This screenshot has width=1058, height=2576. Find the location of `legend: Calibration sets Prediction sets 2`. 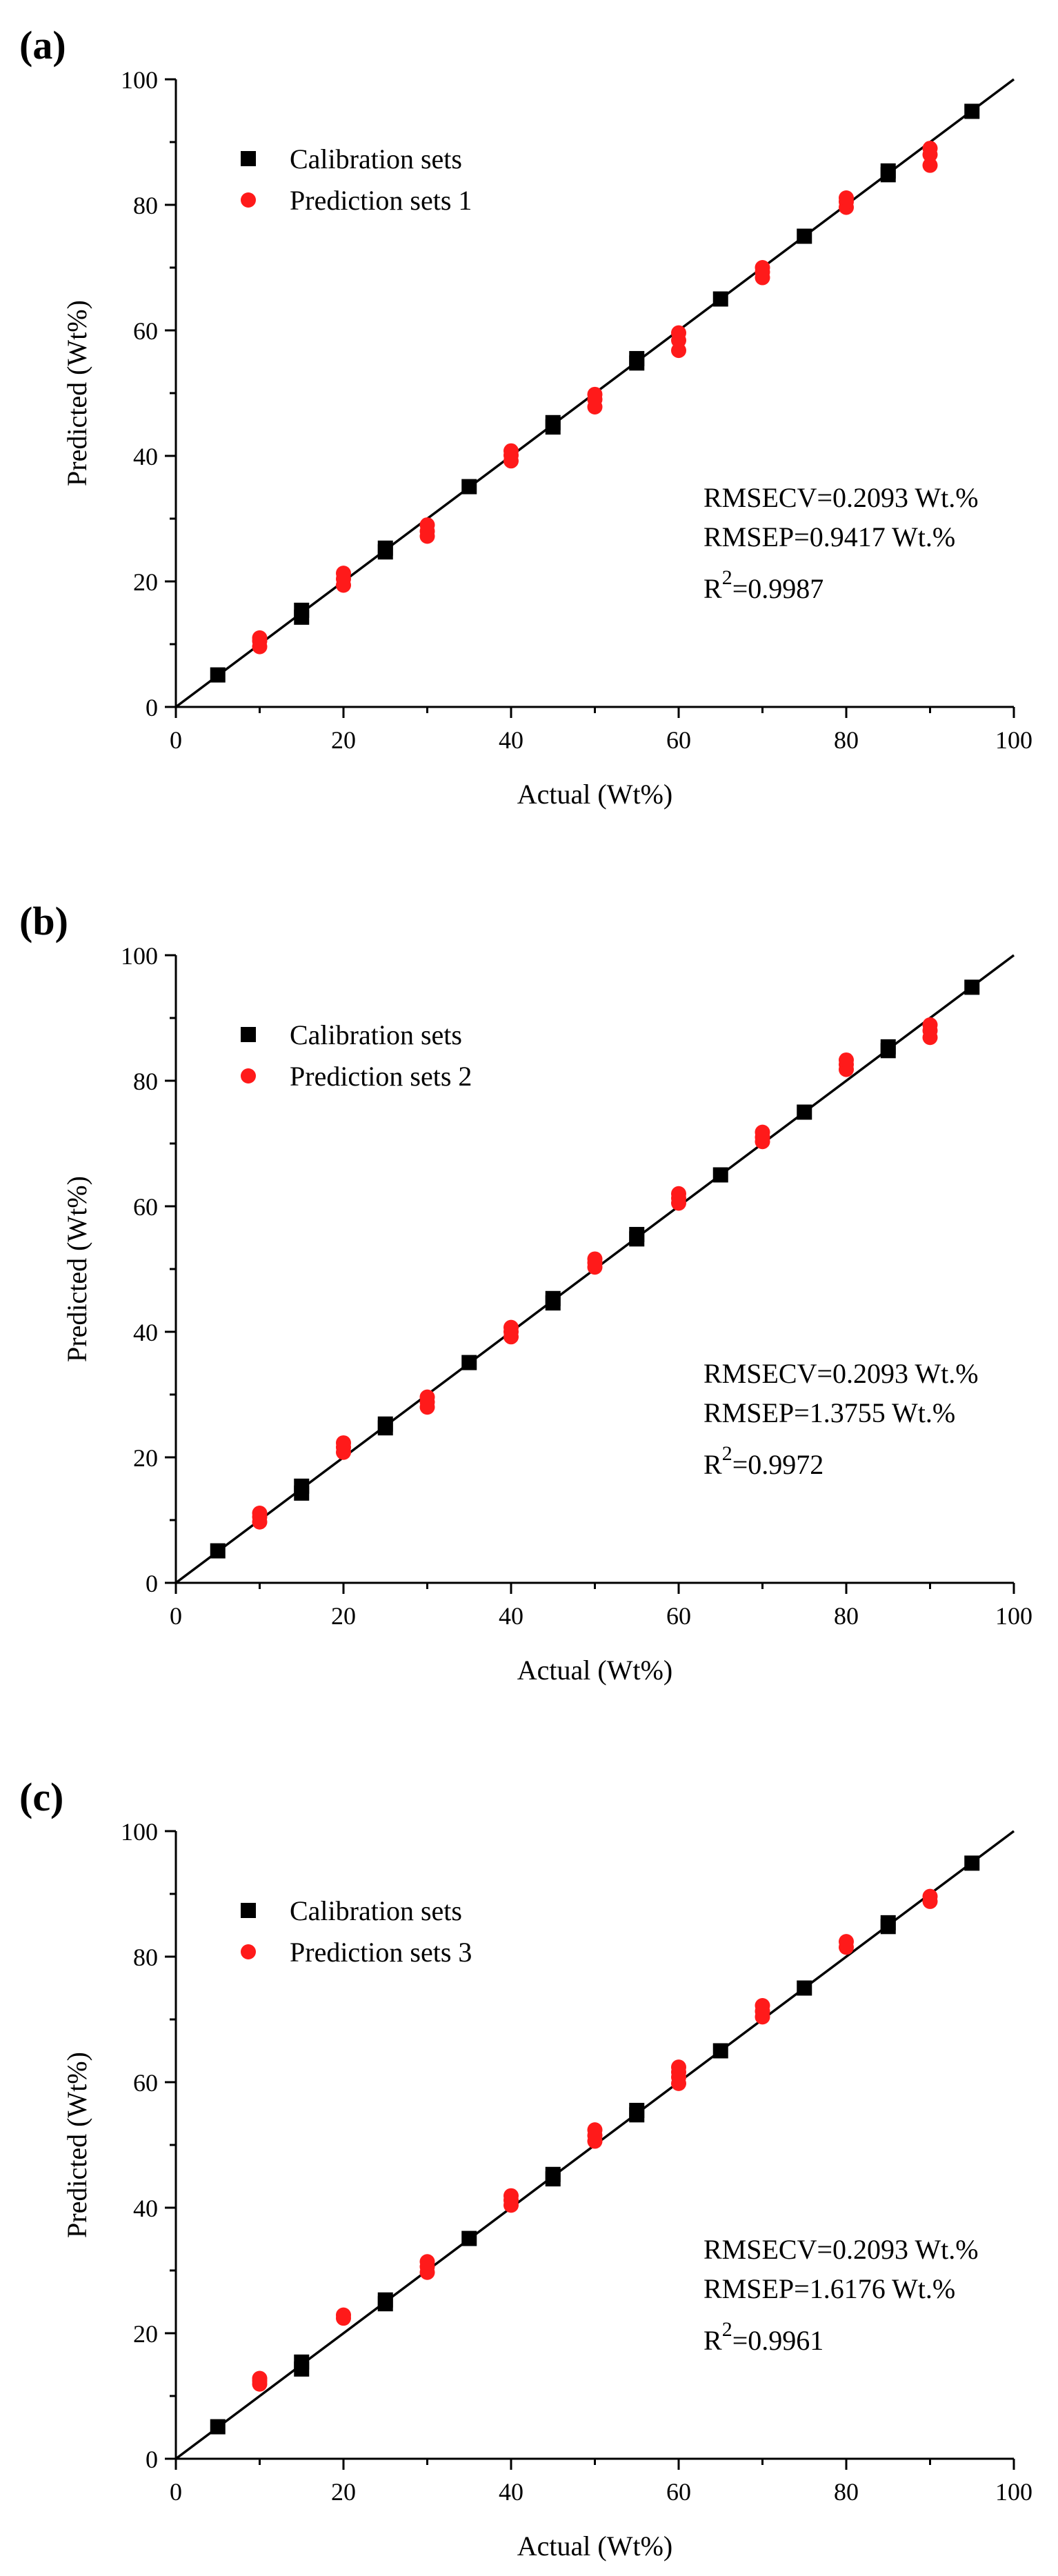

legend: Calibration sets Prediction sets 2 is located at coordinates (357, 1055).